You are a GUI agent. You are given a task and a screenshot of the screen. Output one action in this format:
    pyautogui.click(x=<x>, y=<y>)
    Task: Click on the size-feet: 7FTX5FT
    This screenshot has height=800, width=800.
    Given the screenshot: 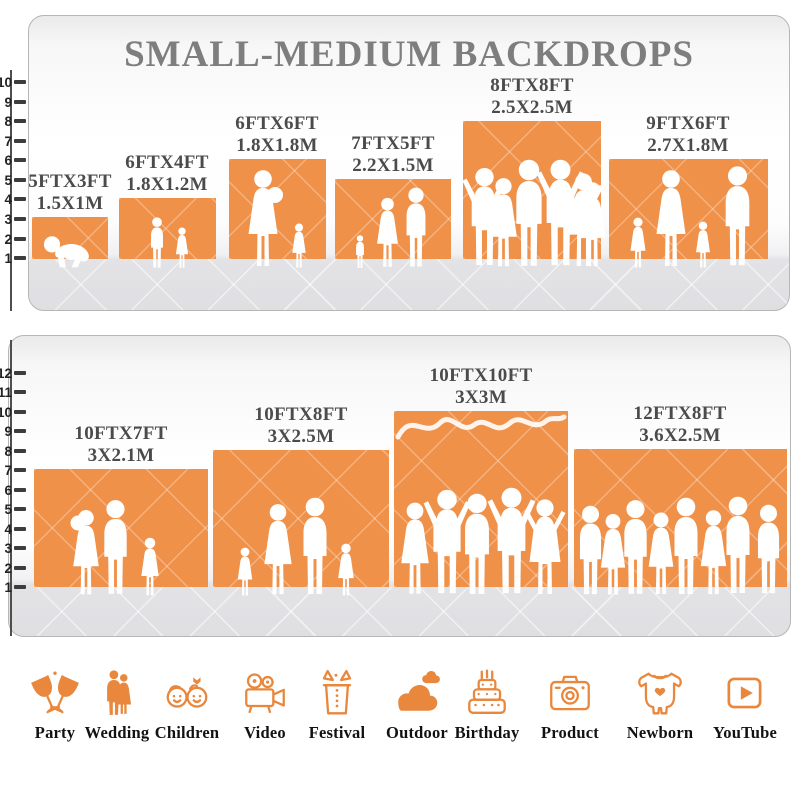 What is the action you would take?
    pyautogui.click(x=393, y=144)
    